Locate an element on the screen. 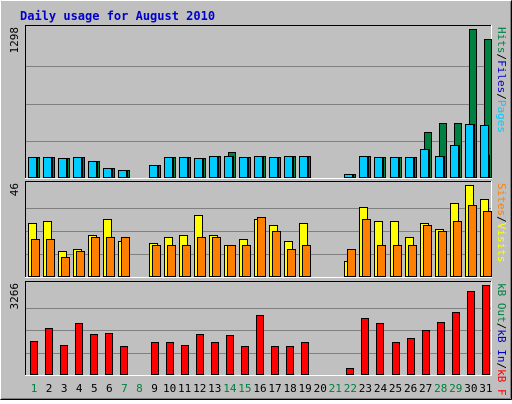 The height and width of the screenshot is (404, 512). day-label-20: 20 is located at coordinates (320, 388).